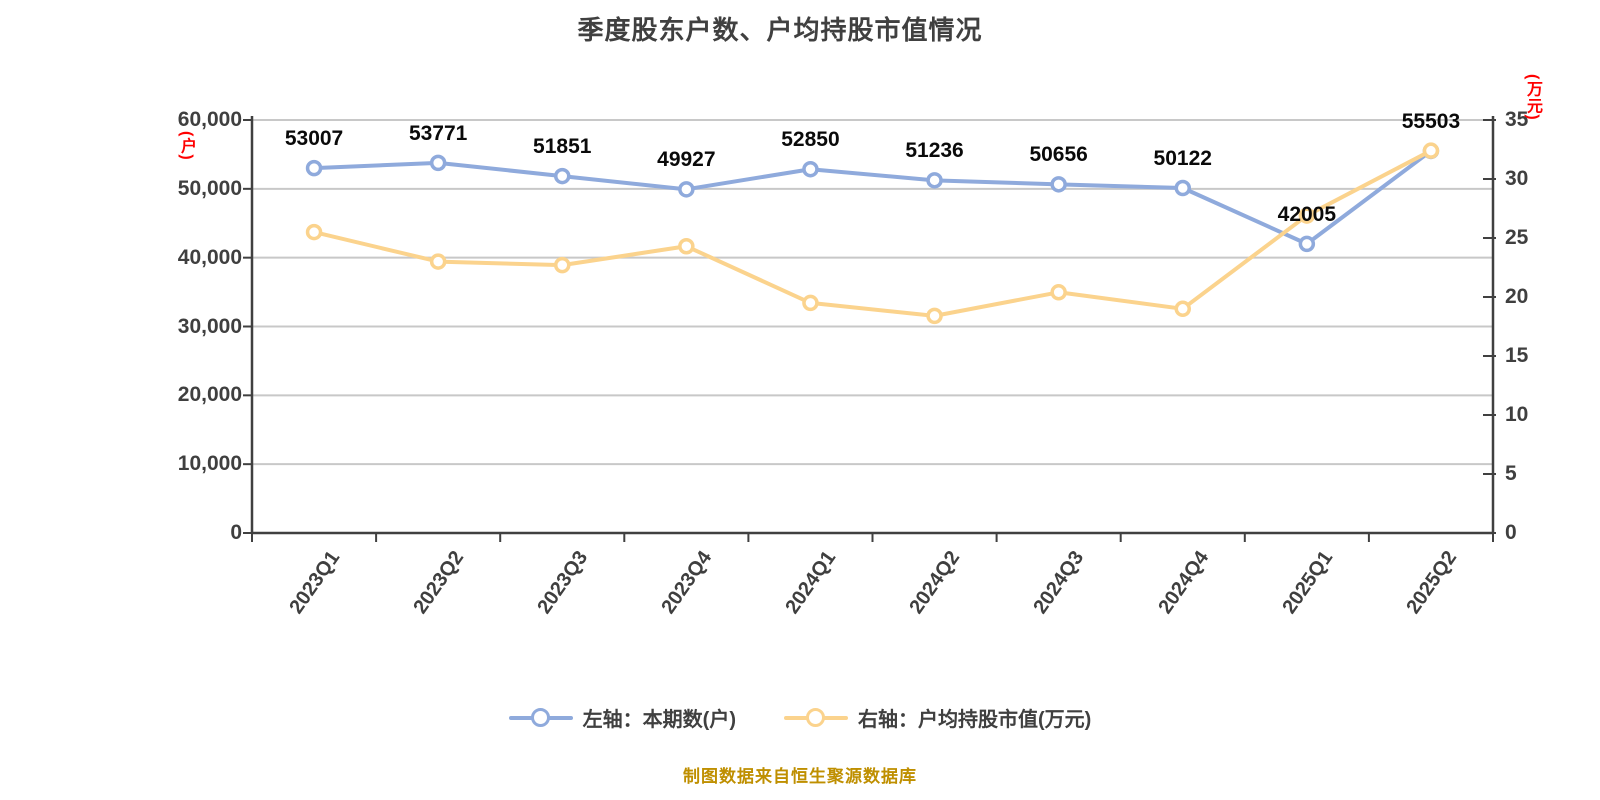 The image size is (1600, 800). I want to click on left-axis-tick-label: 30,000, so click(209, 326).